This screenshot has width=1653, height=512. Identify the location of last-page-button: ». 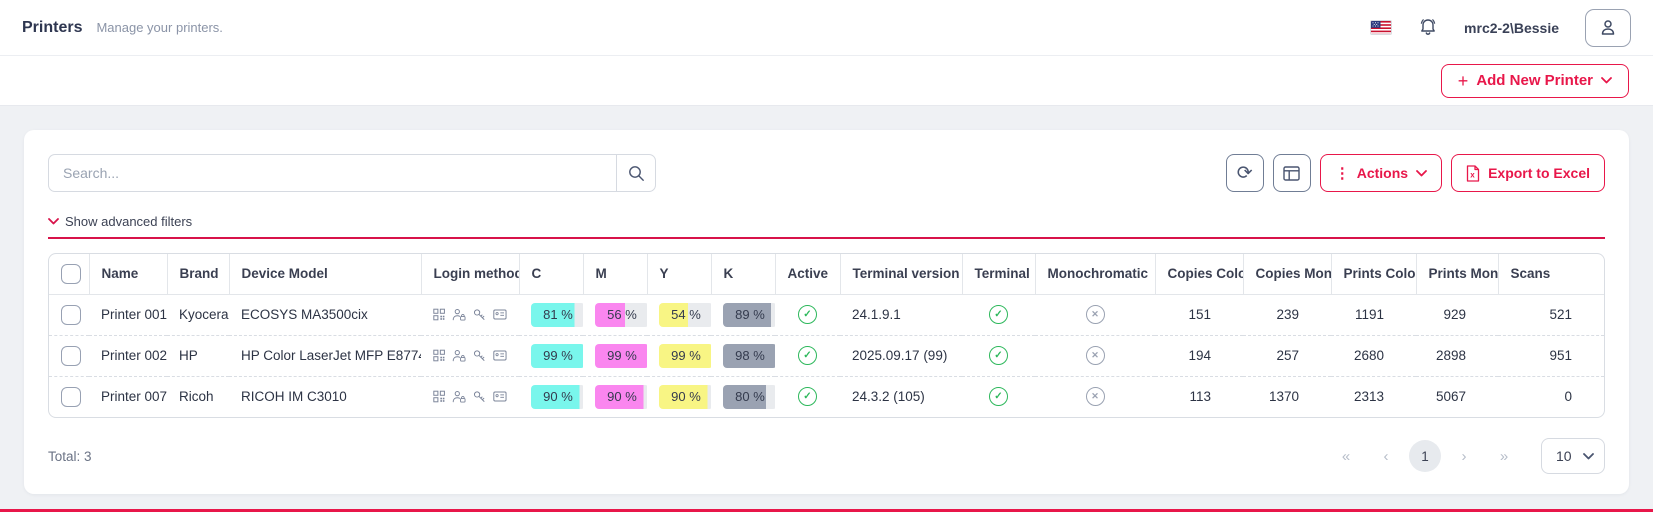
(1504, 456).